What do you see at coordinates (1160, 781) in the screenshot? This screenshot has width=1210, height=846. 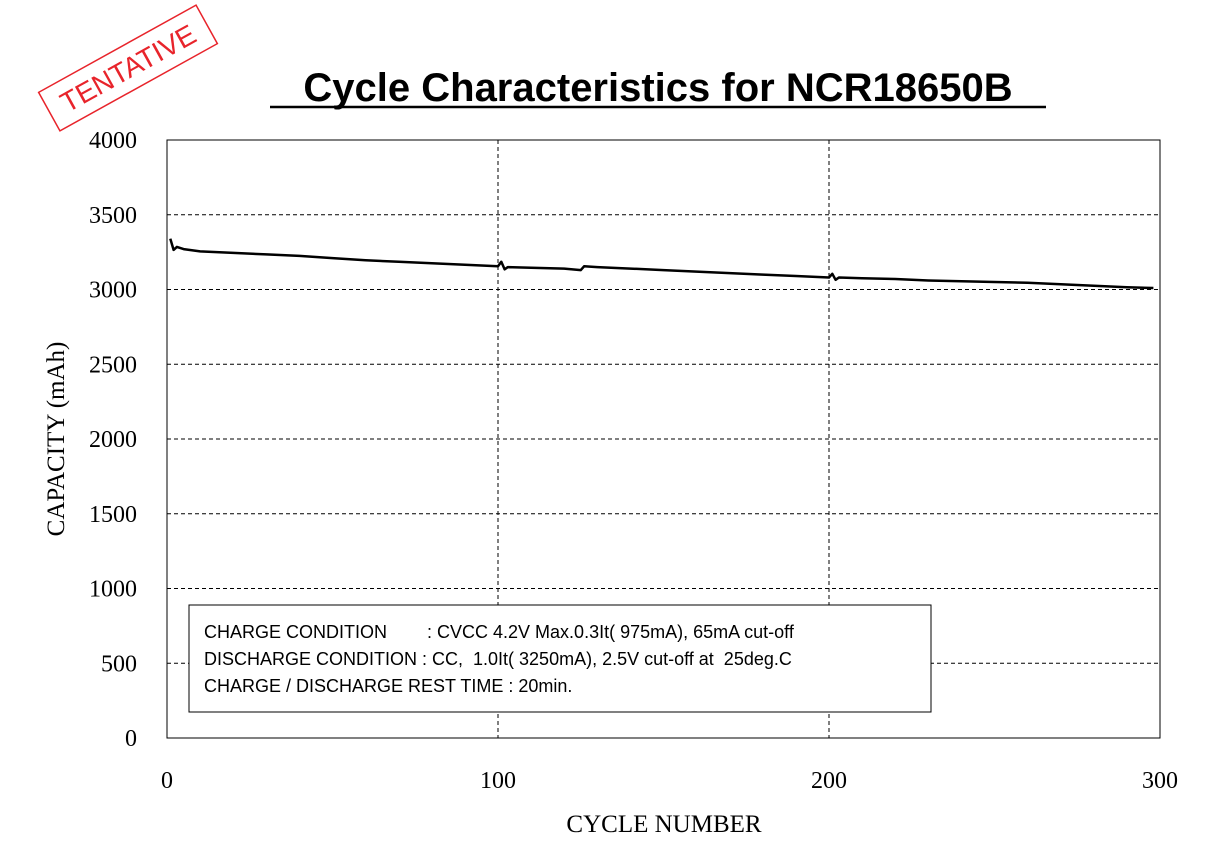 I see `x-tick-label: 300` at bounding box center [1160, 781].